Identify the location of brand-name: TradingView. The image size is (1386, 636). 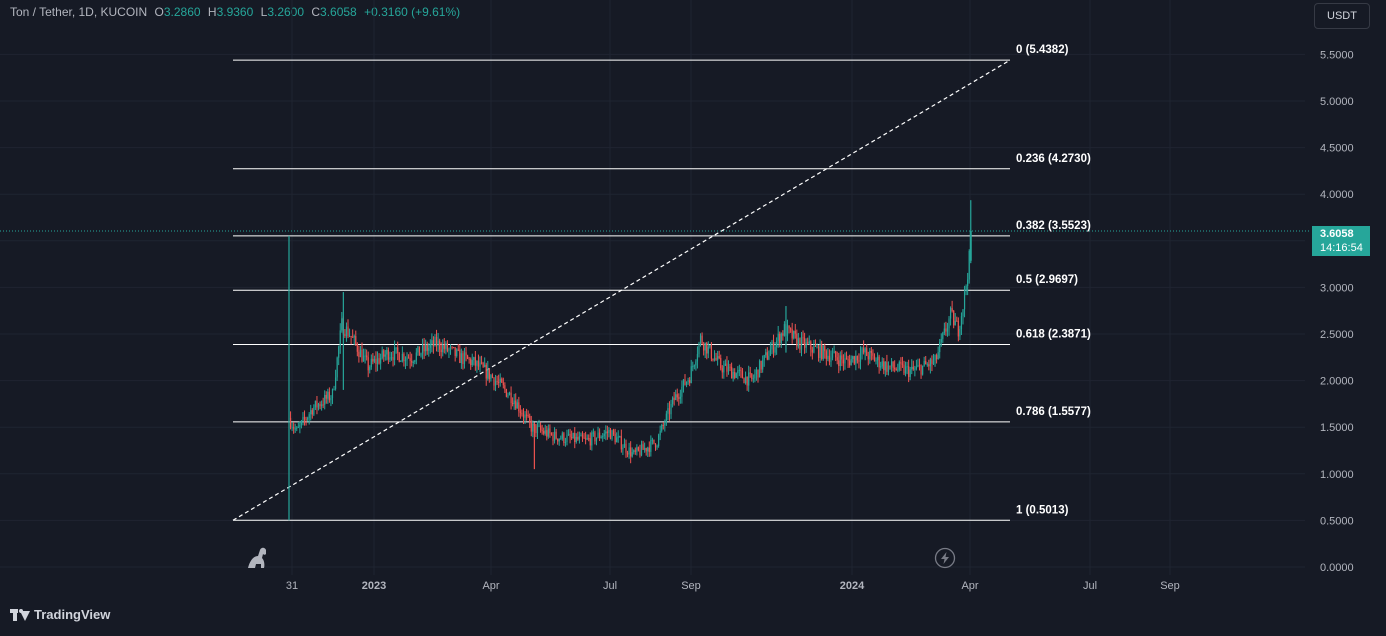
(72, 614).